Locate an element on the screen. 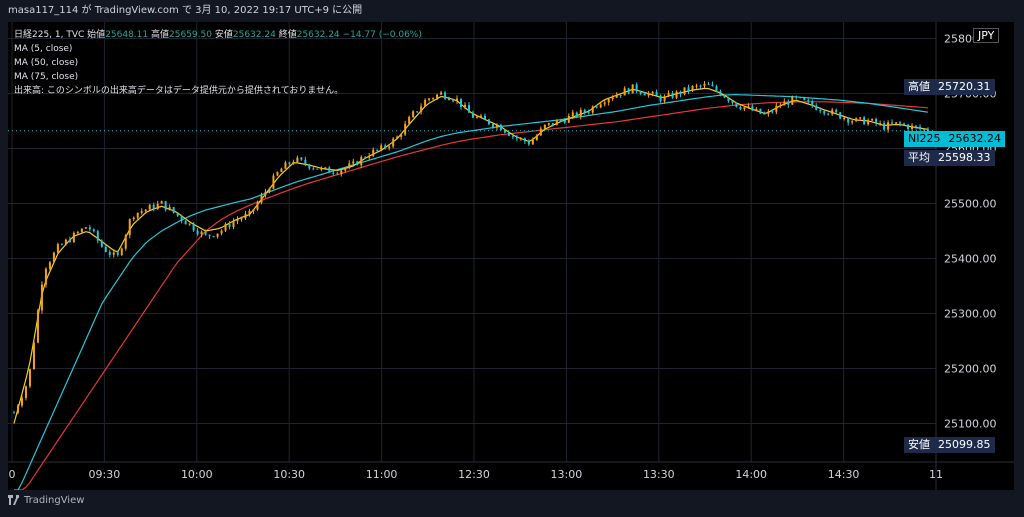  x-tick-label: 10:00 is located at coordinates (197, 474).